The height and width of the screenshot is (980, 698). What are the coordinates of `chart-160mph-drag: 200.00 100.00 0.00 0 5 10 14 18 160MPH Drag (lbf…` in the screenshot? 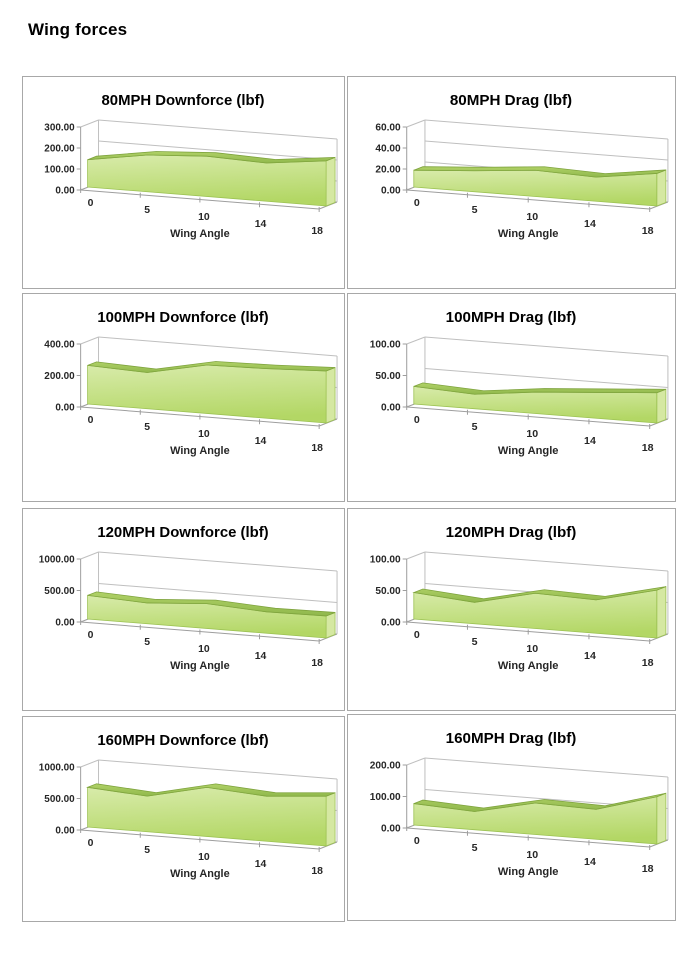 It's located at (511, 817).